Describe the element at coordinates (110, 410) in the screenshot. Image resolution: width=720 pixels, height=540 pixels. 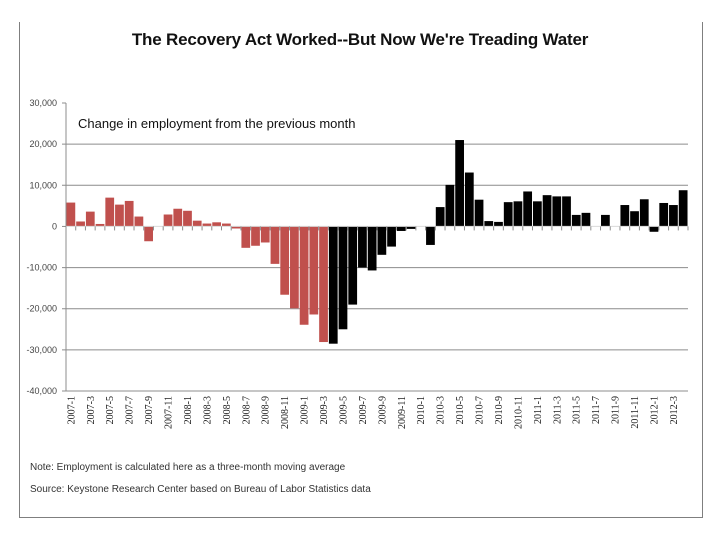
I see `x-tick-label: 2007-5` at that location.